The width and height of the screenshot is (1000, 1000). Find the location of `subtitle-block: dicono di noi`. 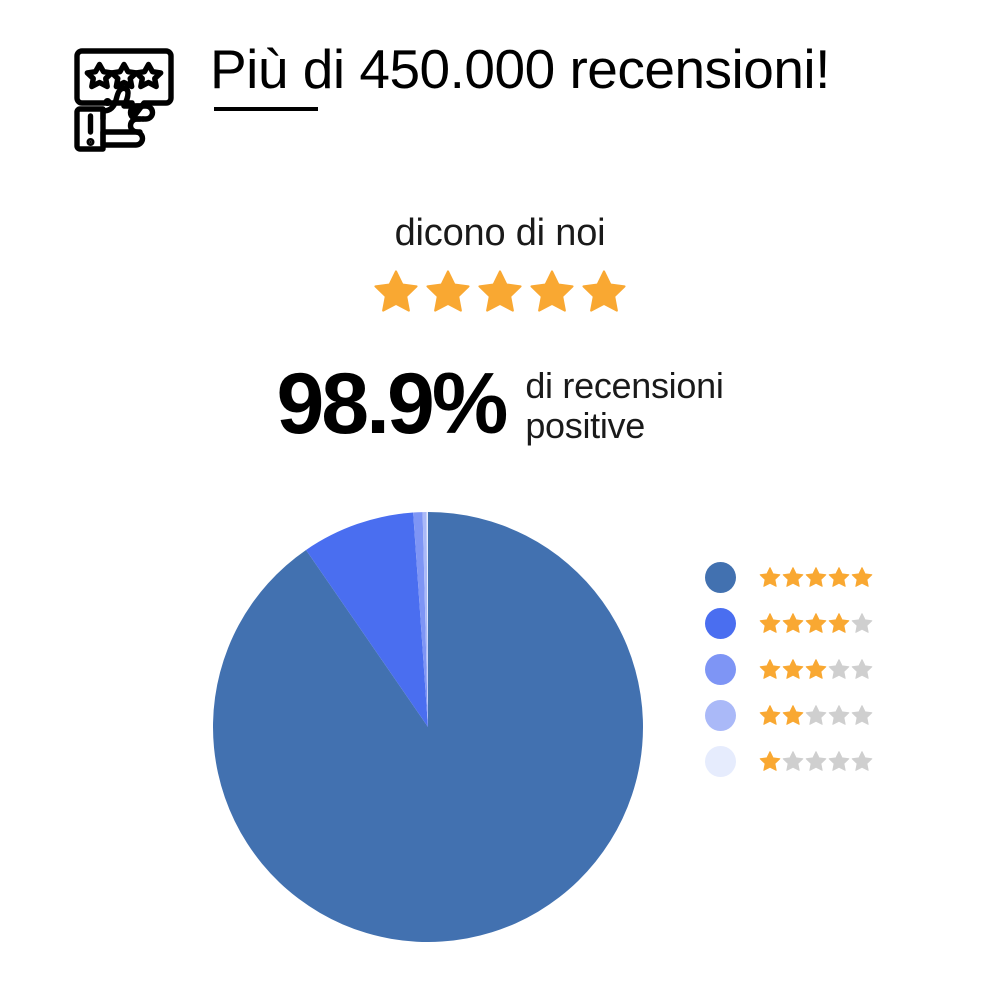

subtitle-block: dicono di noi is located at coordinates (500, 262).